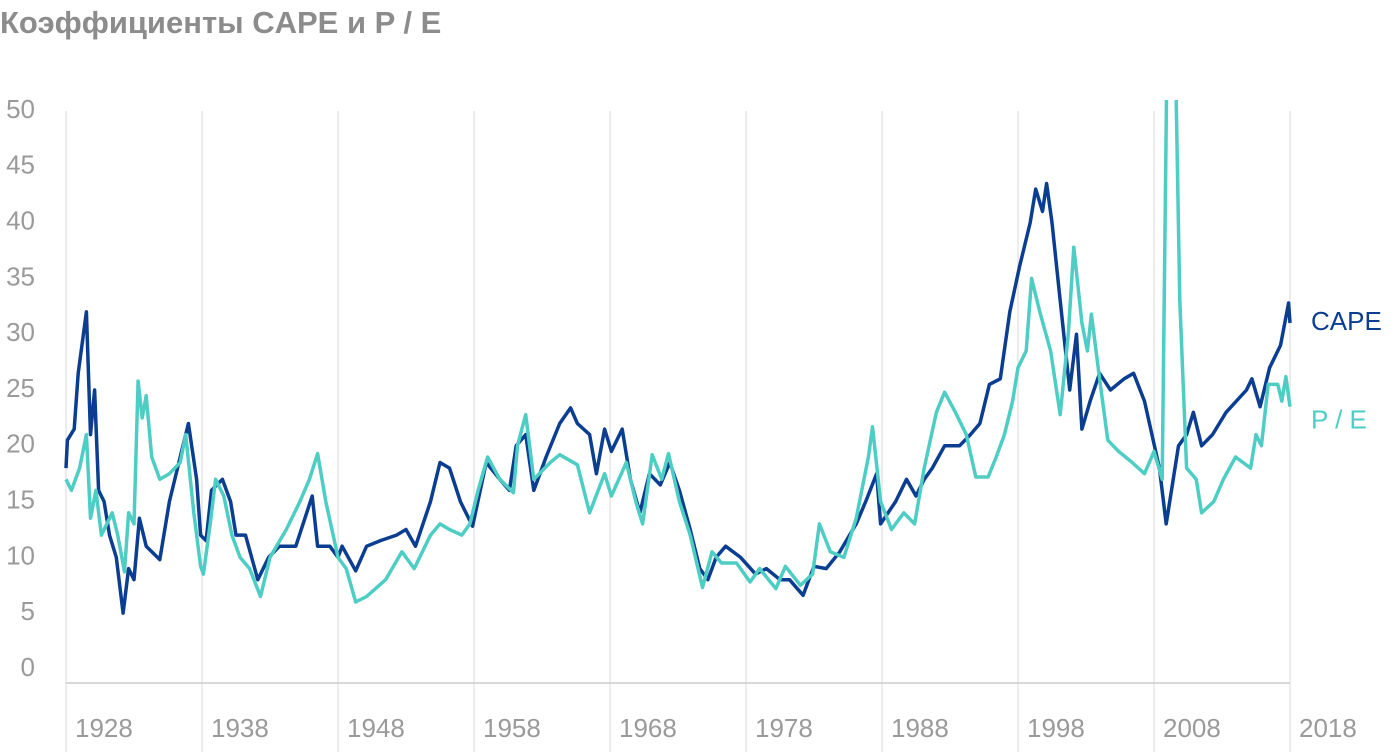  I want to click on y-tick-label: 0, so click(28, 667).